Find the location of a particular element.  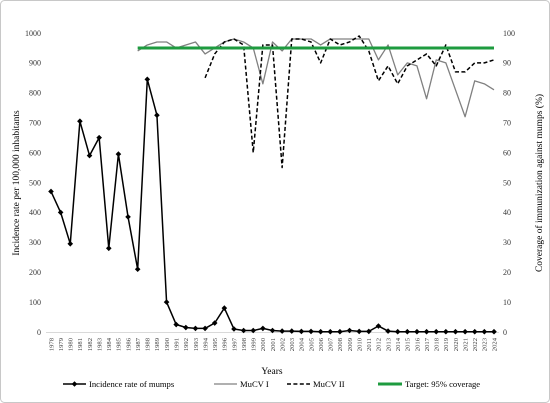

x-tick-label: 1997 is located at coordinates (234, 344).